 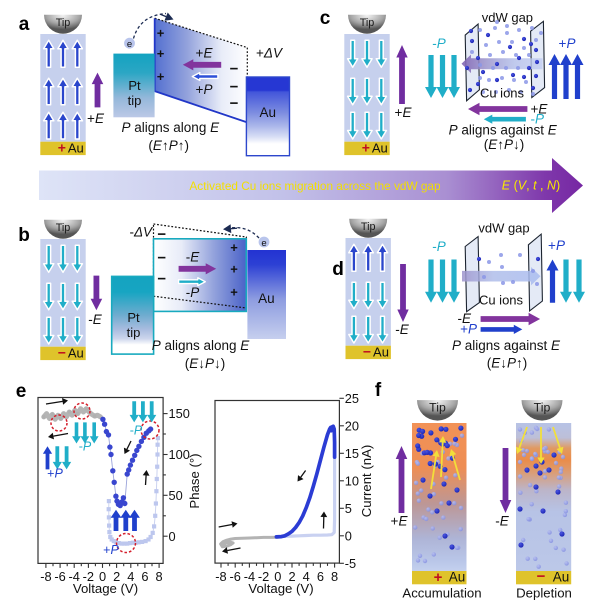 I want to click on svg-text: (E↓P↓), so click(x=205, y=363).